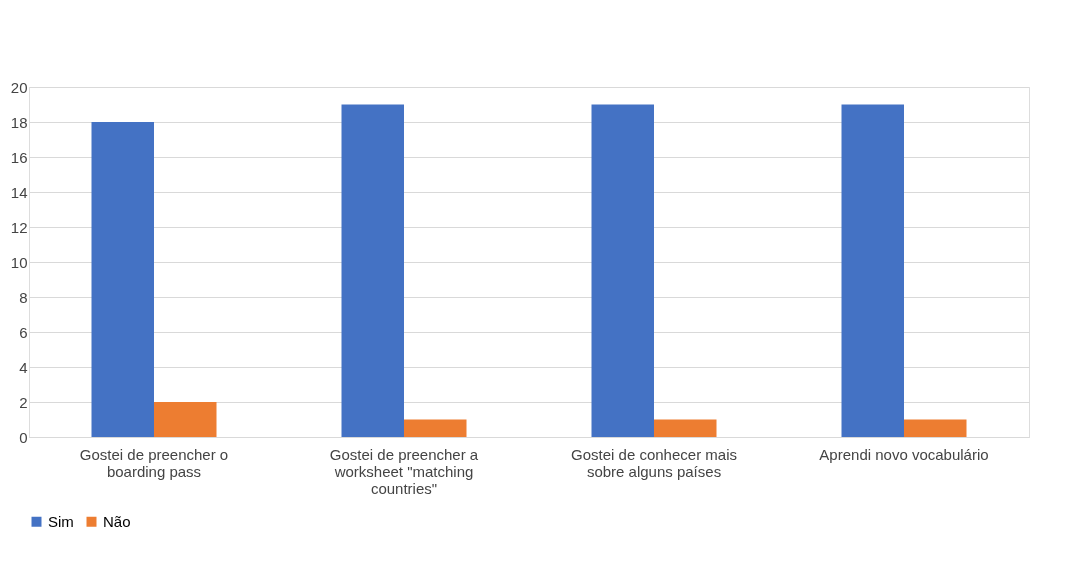  I want to click on legend-label: Sim, so click(61, 521).